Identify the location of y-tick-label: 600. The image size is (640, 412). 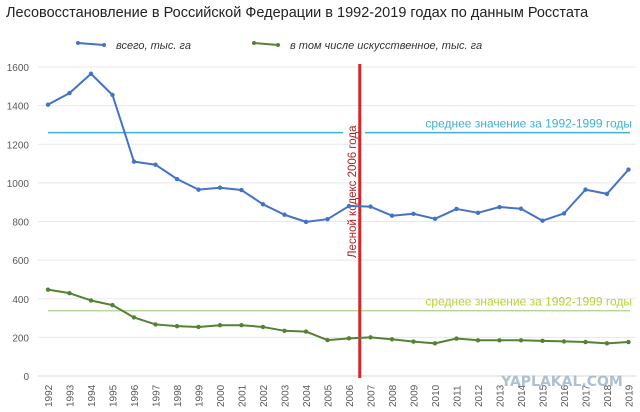
(20, 261).